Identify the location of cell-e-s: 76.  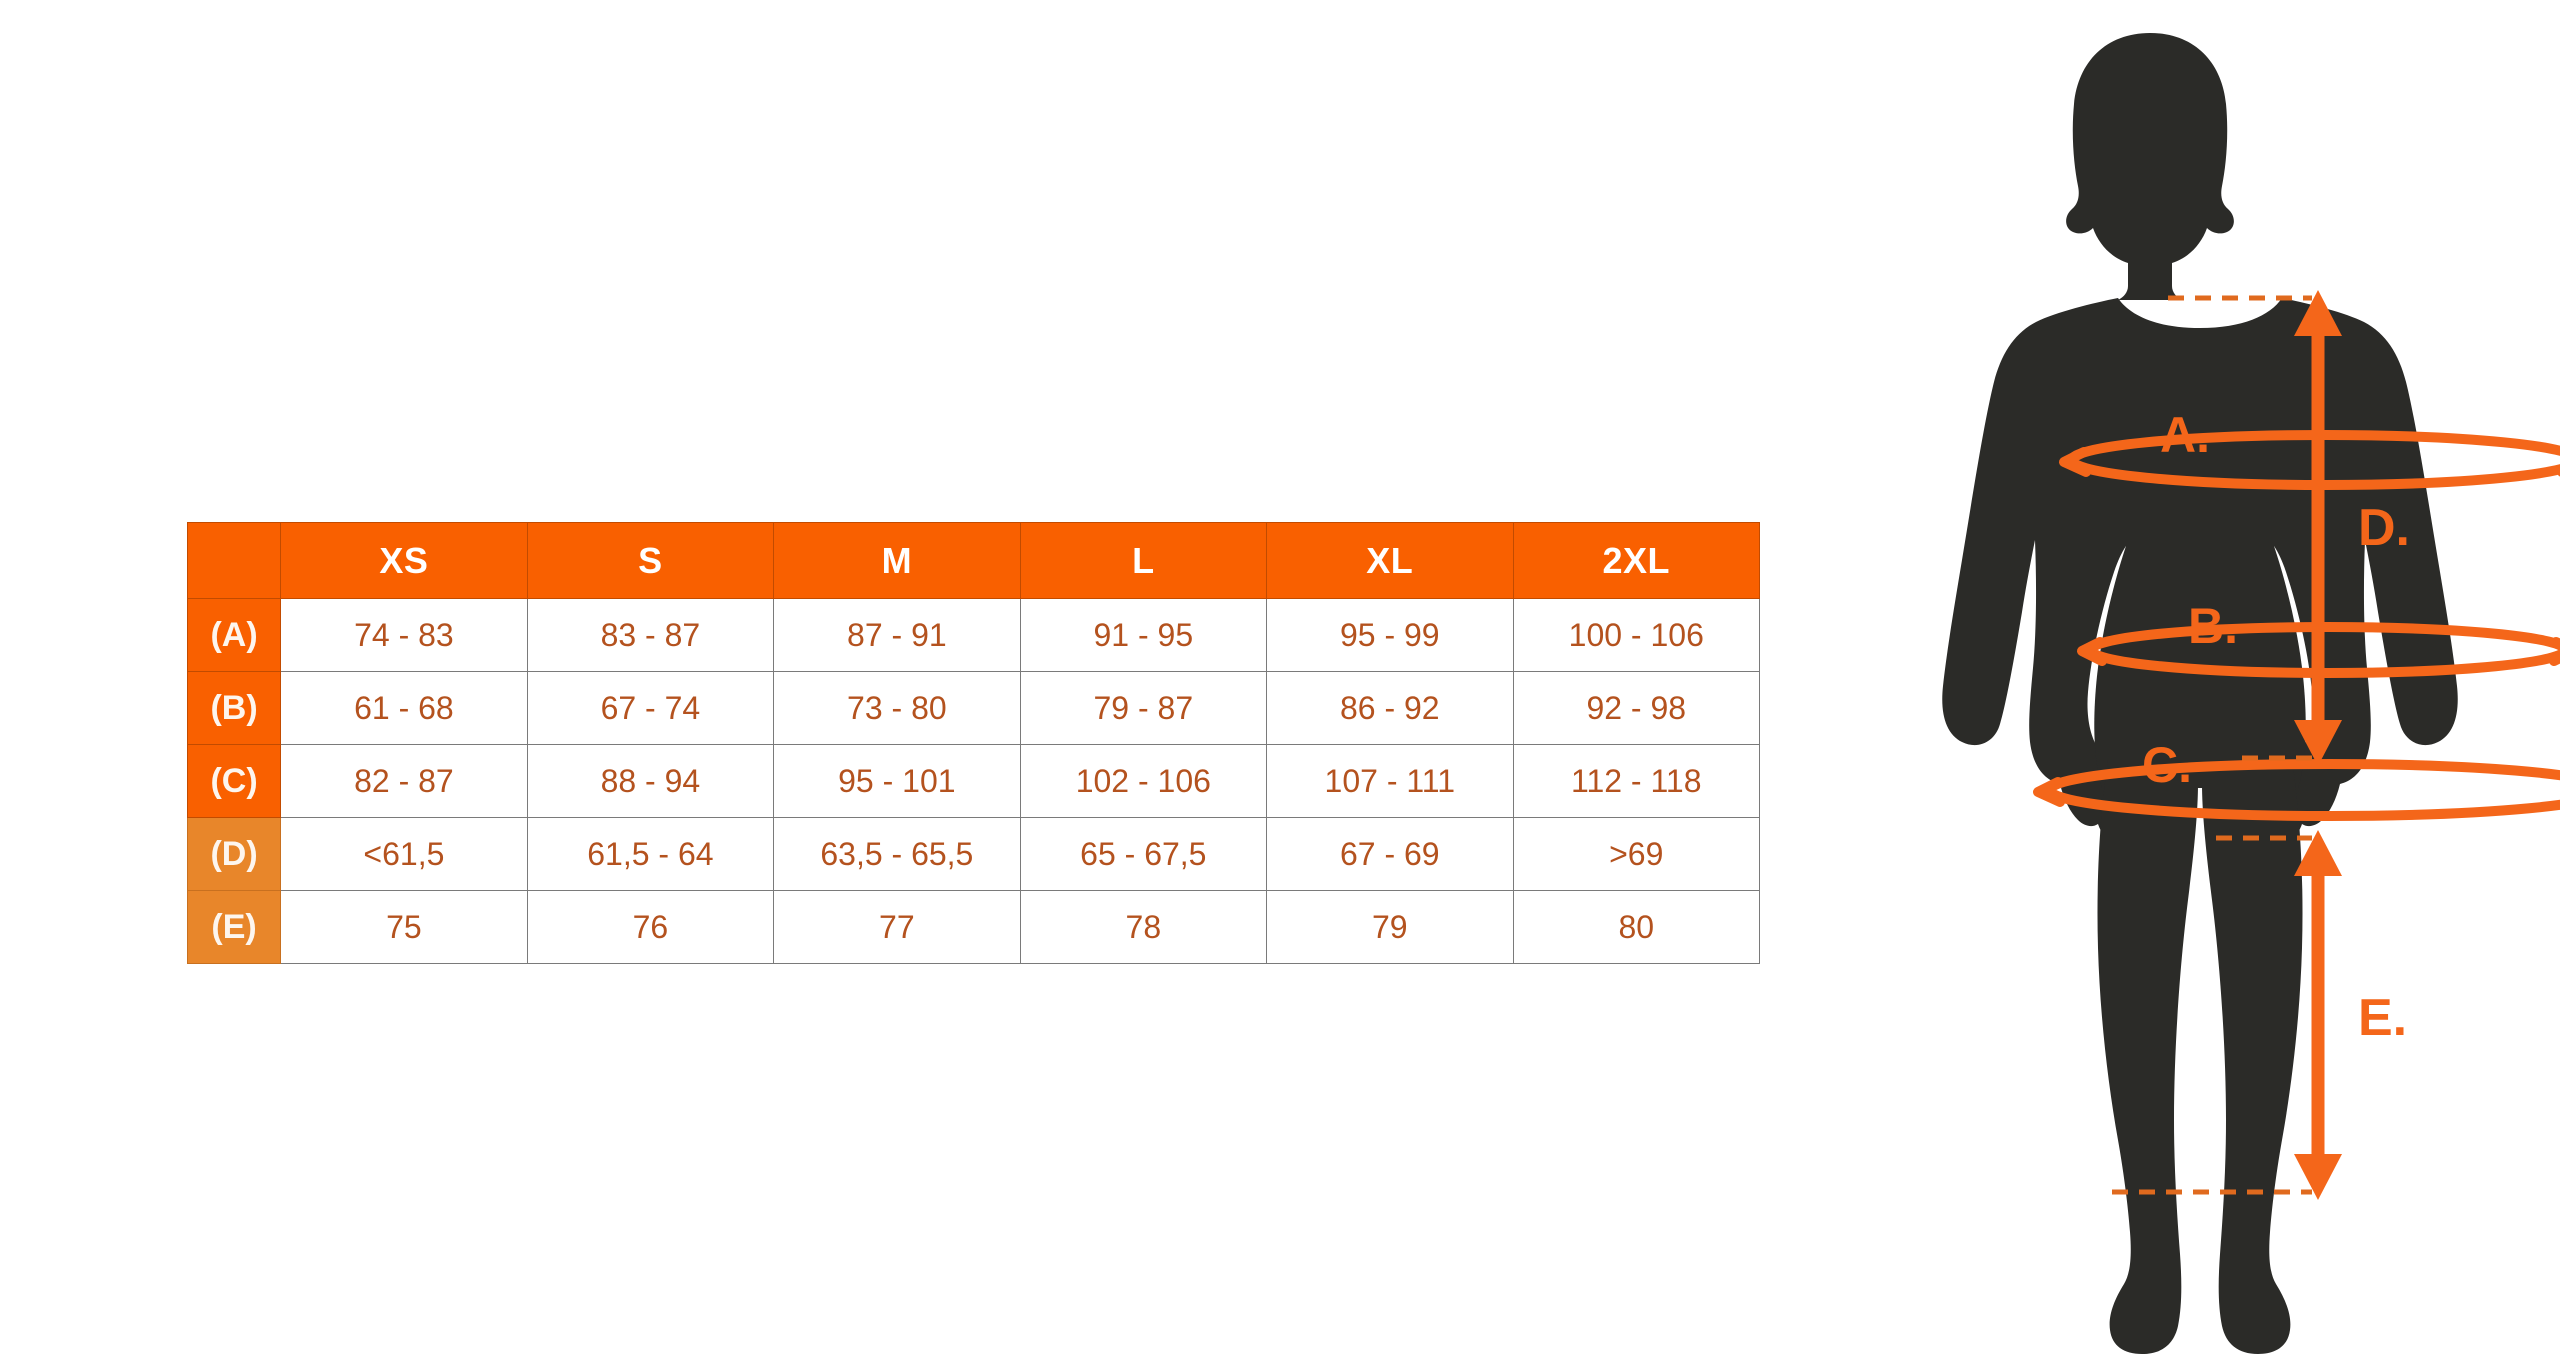
(650, 927).